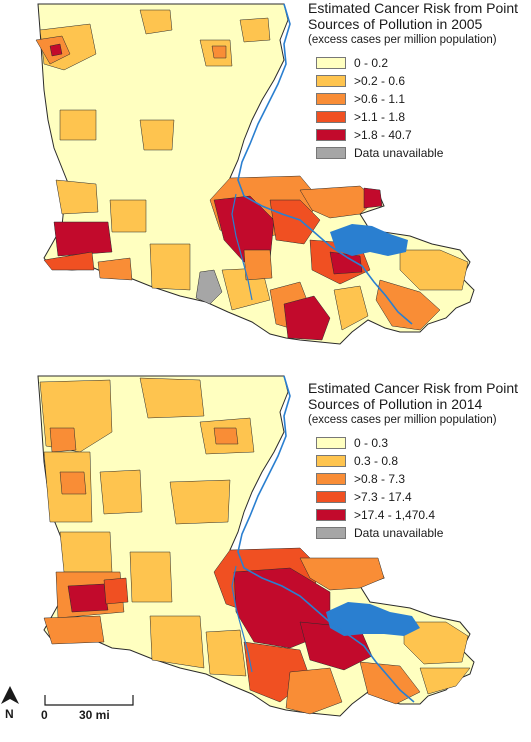 This screenshot has width=531, height=742. Describe the element at coordinates (10, 695) in the screenshot. I see `north-arrow-icon` at that location.